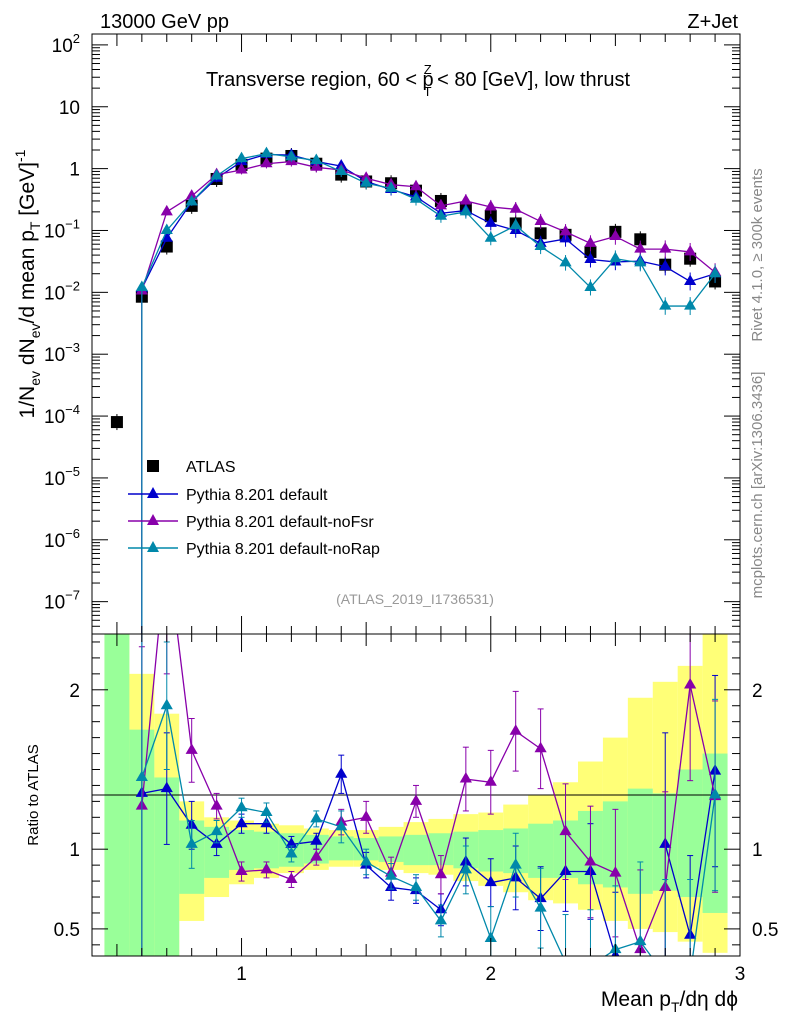 This screenshot has height=1024, width=786. What do you see at coordinates (62, 415) in the screenshot?
I see `main-y-tick-label: 10⁻⁴` at bounding box center [62, 415].